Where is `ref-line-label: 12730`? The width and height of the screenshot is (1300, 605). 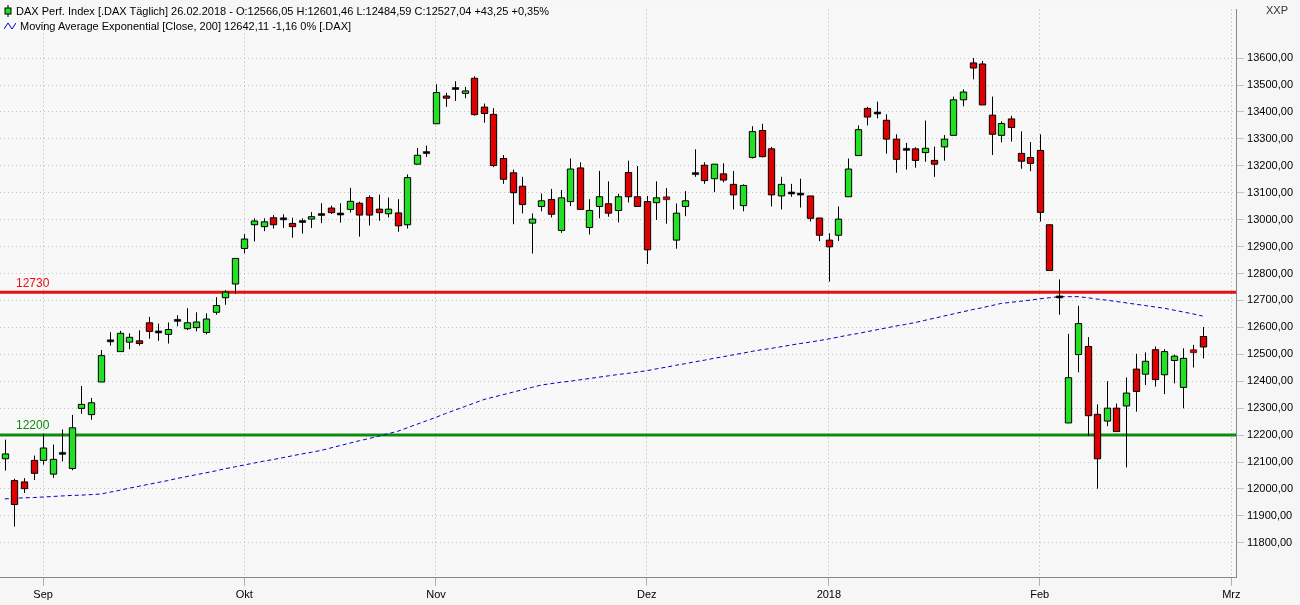
ref-line-label: 12730 is located at coordinates (33, 282).